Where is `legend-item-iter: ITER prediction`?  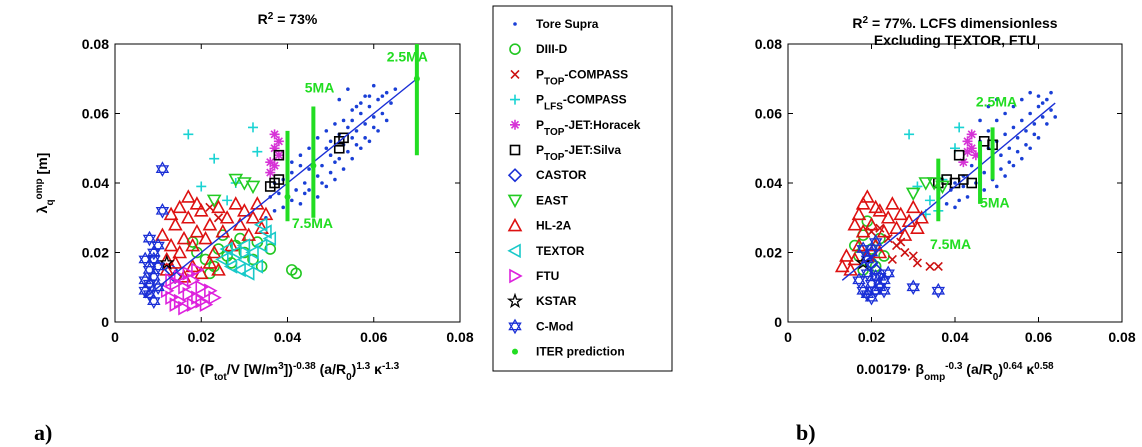 legend-item-iter: ITER prediction is located at coordinates (568, 352).